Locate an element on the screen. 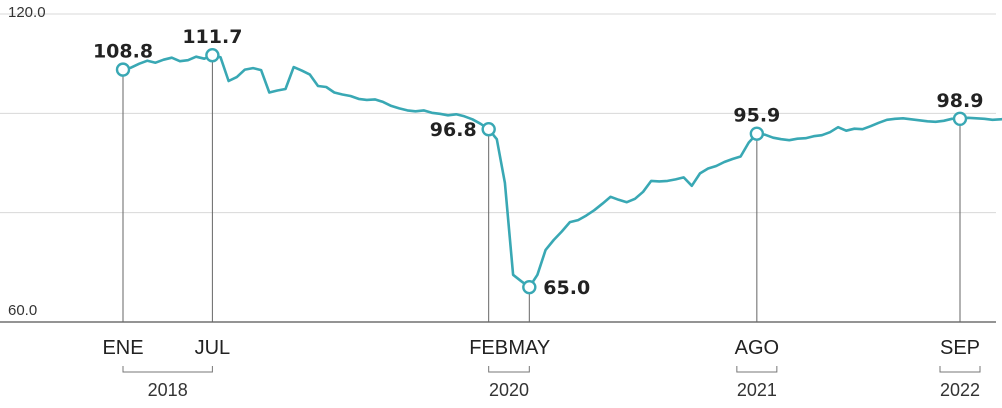 The width and height of the screenshot is (1002, 408). year-label: 2018 is located at coordinates (168, 390).